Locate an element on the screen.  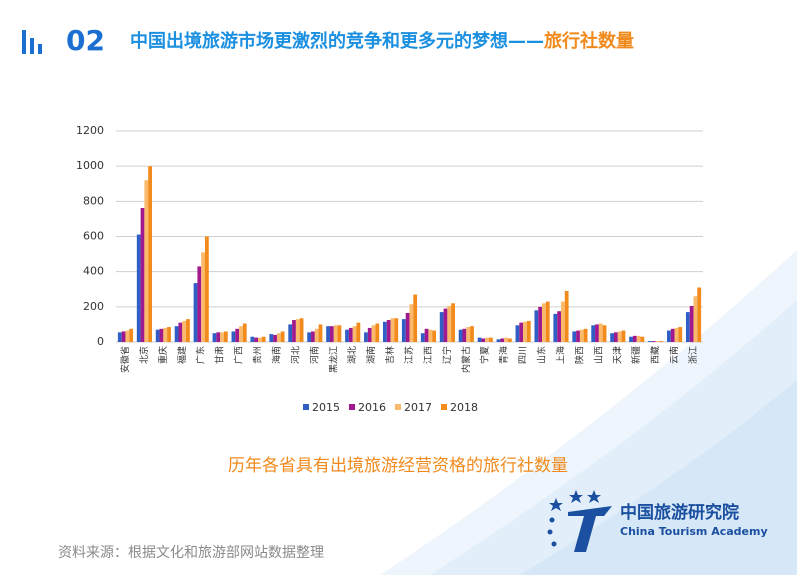
x-tick-label: 陕西 is located at coordinates (579, 355).